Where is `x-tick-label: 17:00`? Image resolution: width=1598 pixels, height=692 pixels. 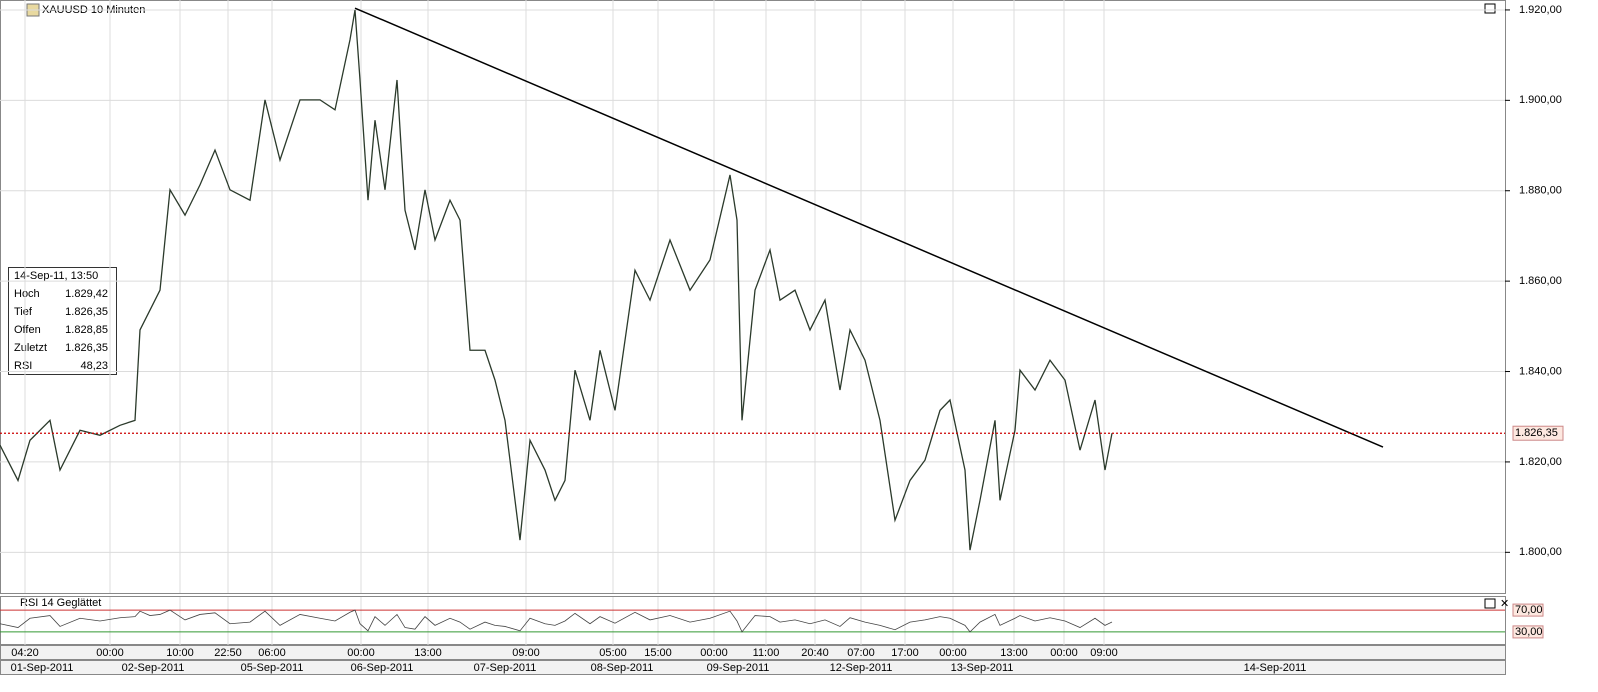 x-tick-label: 17:00 is located at coordinates (905, 653).